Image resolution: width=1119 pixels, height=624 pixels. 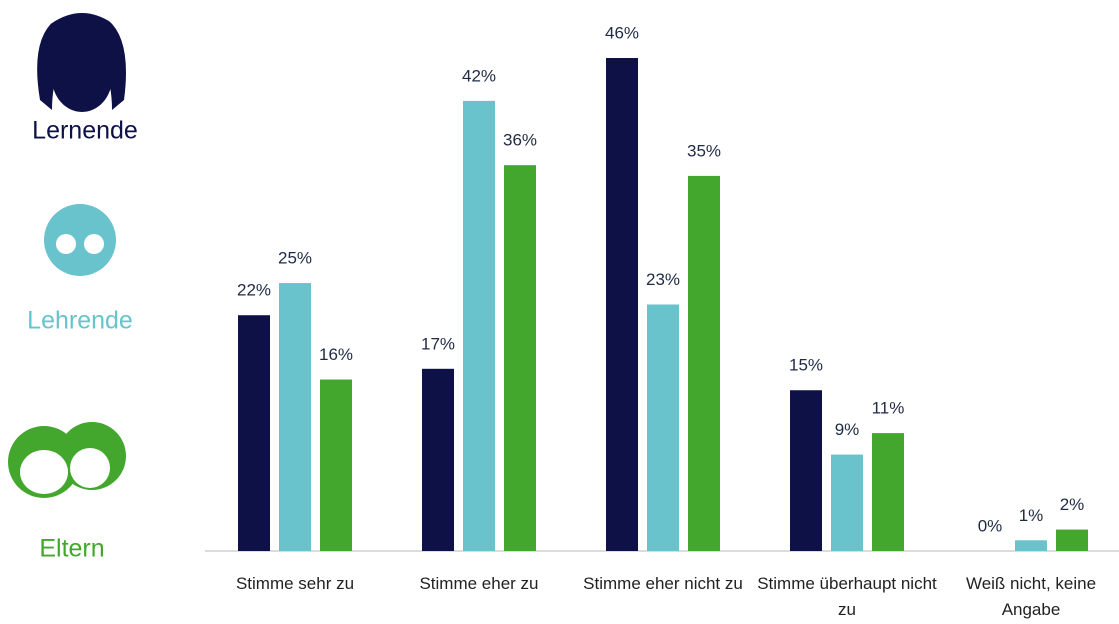 What do you see at coordinates (85, 131) in the screenshot?
I see `legend-label: Lernende` at bounding box center [85, 131].